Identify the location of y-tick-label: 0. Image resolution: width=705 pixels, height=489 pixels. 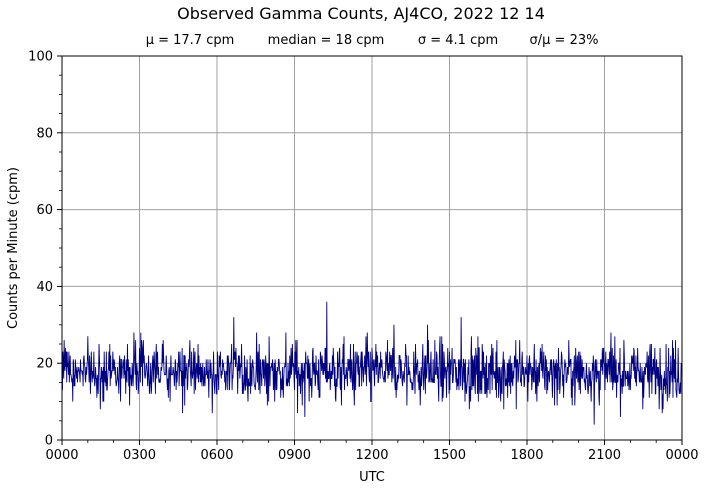
(49, 441).